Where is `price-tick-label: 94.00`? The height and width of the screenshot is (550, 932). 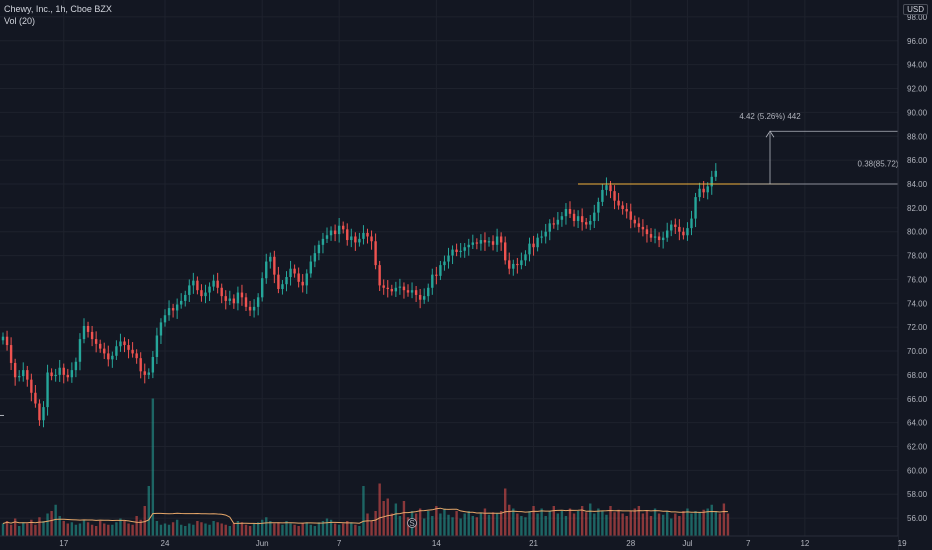
price-tick-label: 94.00 is located at coordinates (917, 65).